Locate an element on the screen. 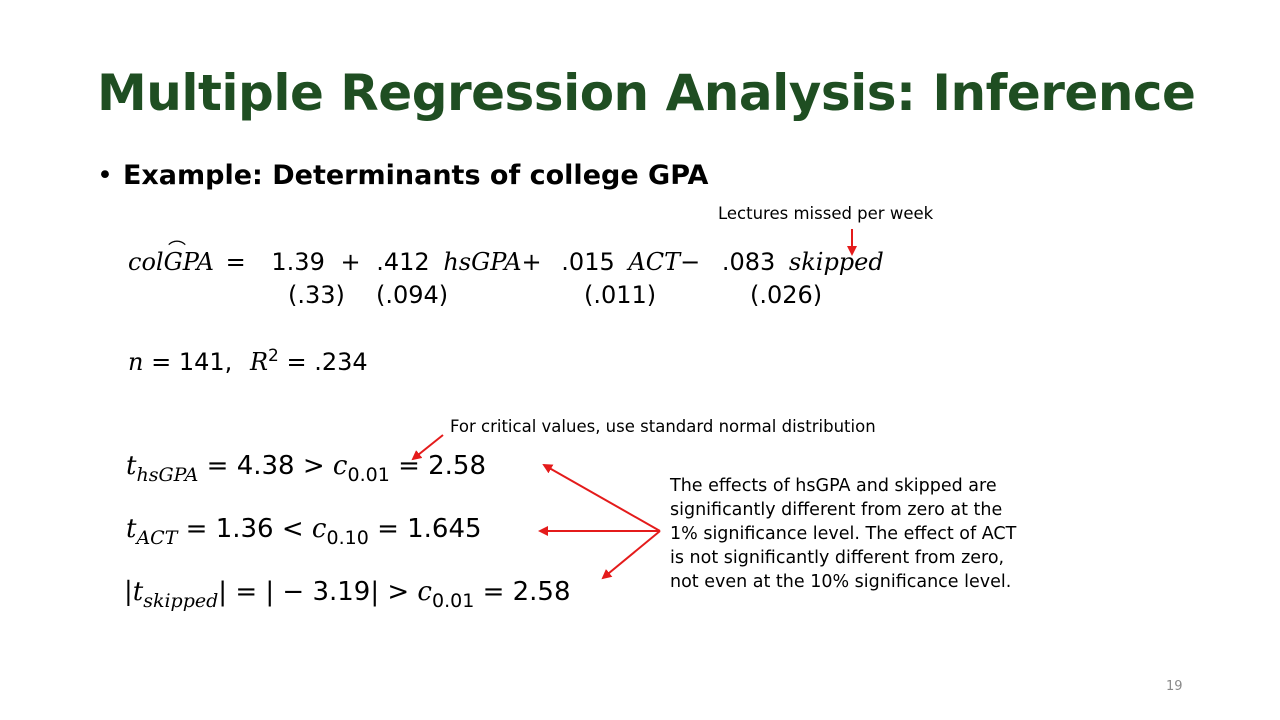 This screenshot has width=1280, height=720. t-test-act: tACT = 1.36 < c0.10 = 1.645 is located at coordinates (304, 531).